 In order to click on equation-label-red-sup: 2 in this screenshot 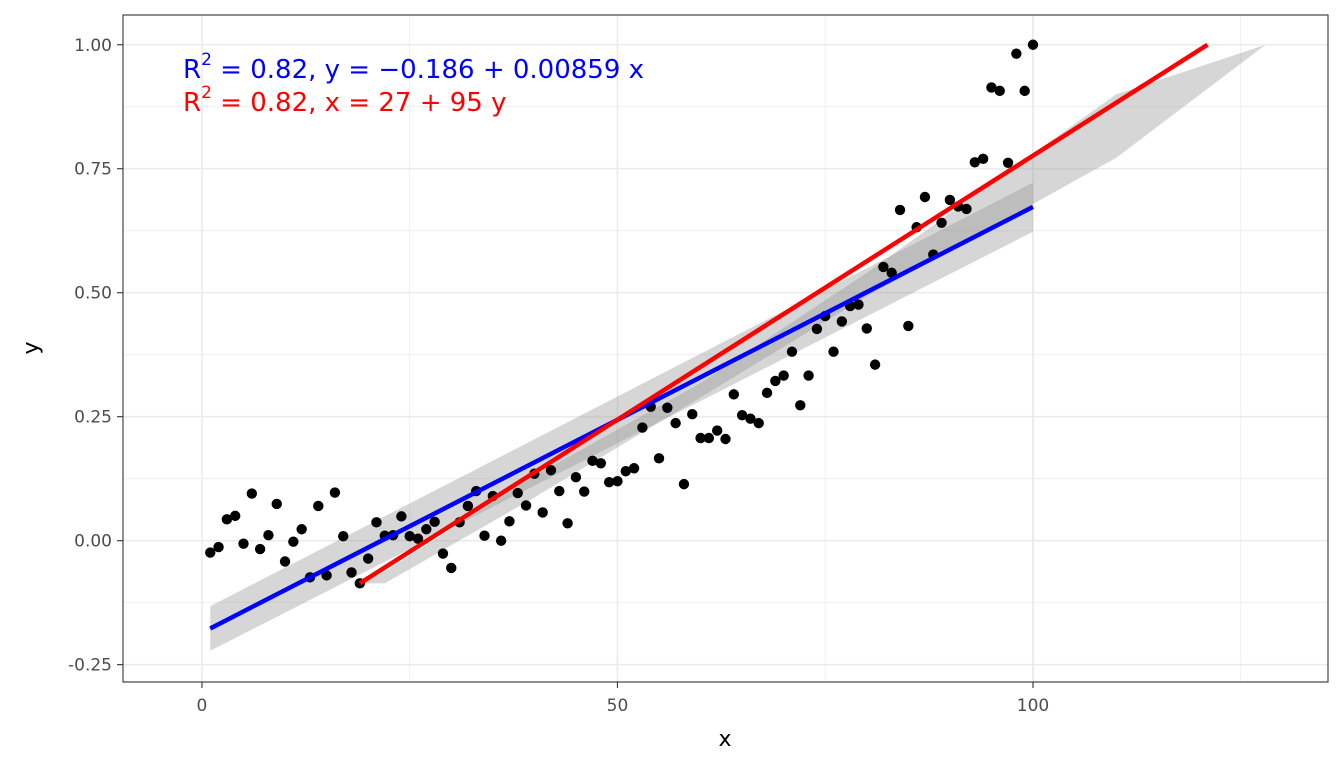, I will do `click(206, 93)`.